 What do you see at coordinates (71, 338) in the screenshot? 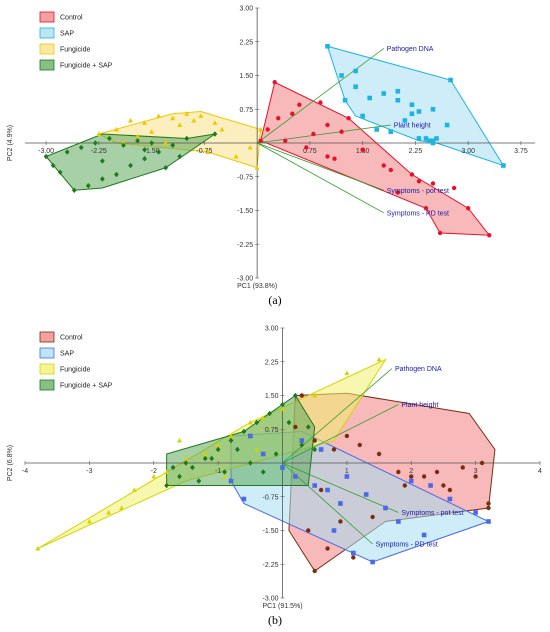
I see `legend-label: Control` at bounding box center [71, 338].